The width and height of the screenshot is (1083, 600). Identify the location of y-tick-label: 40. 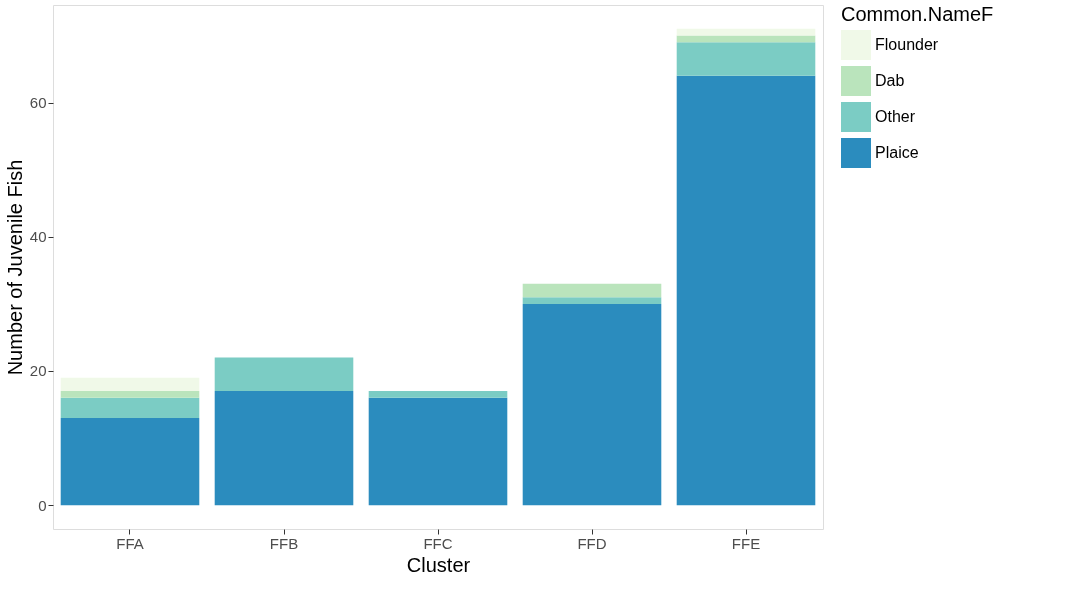
(38, 237).